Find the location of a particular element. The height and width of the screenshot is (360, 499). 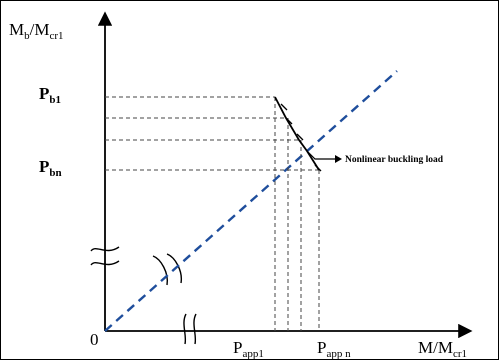

origin-label: 0 is located at coordinates (94, 339).